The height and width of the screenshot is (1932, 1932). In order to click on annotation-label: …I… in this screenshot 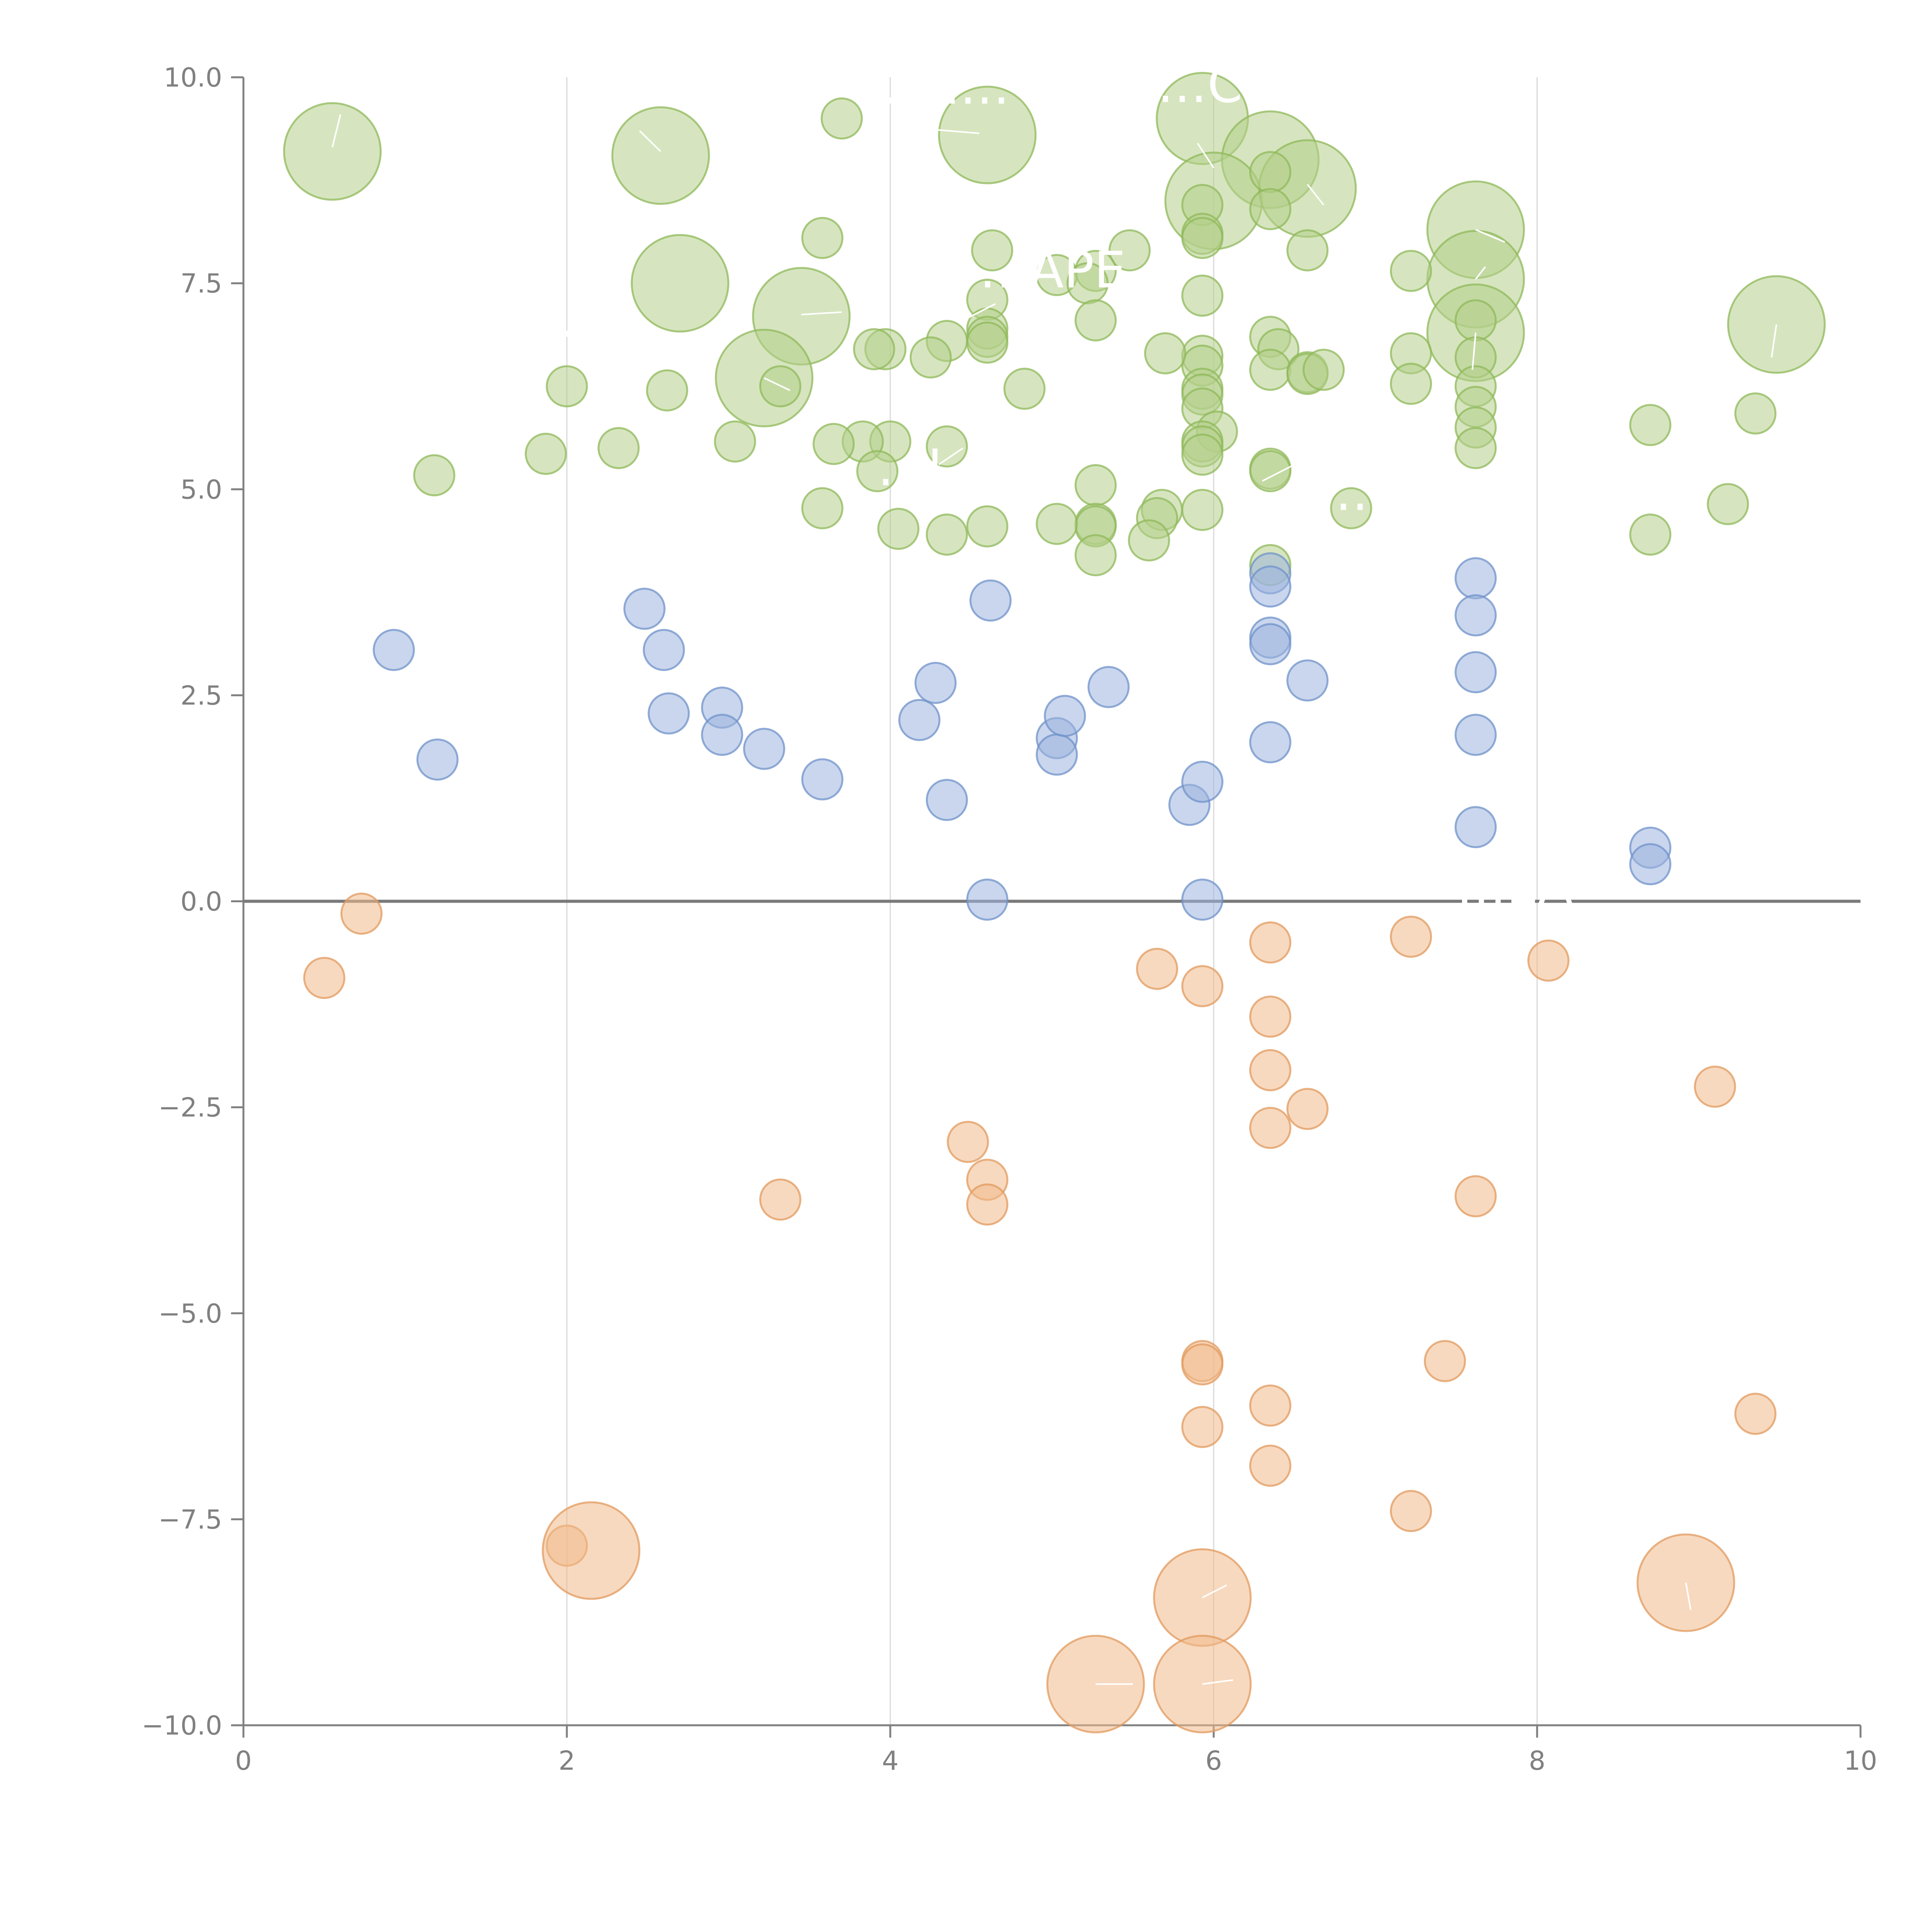, I will do `click(935, 468)`.